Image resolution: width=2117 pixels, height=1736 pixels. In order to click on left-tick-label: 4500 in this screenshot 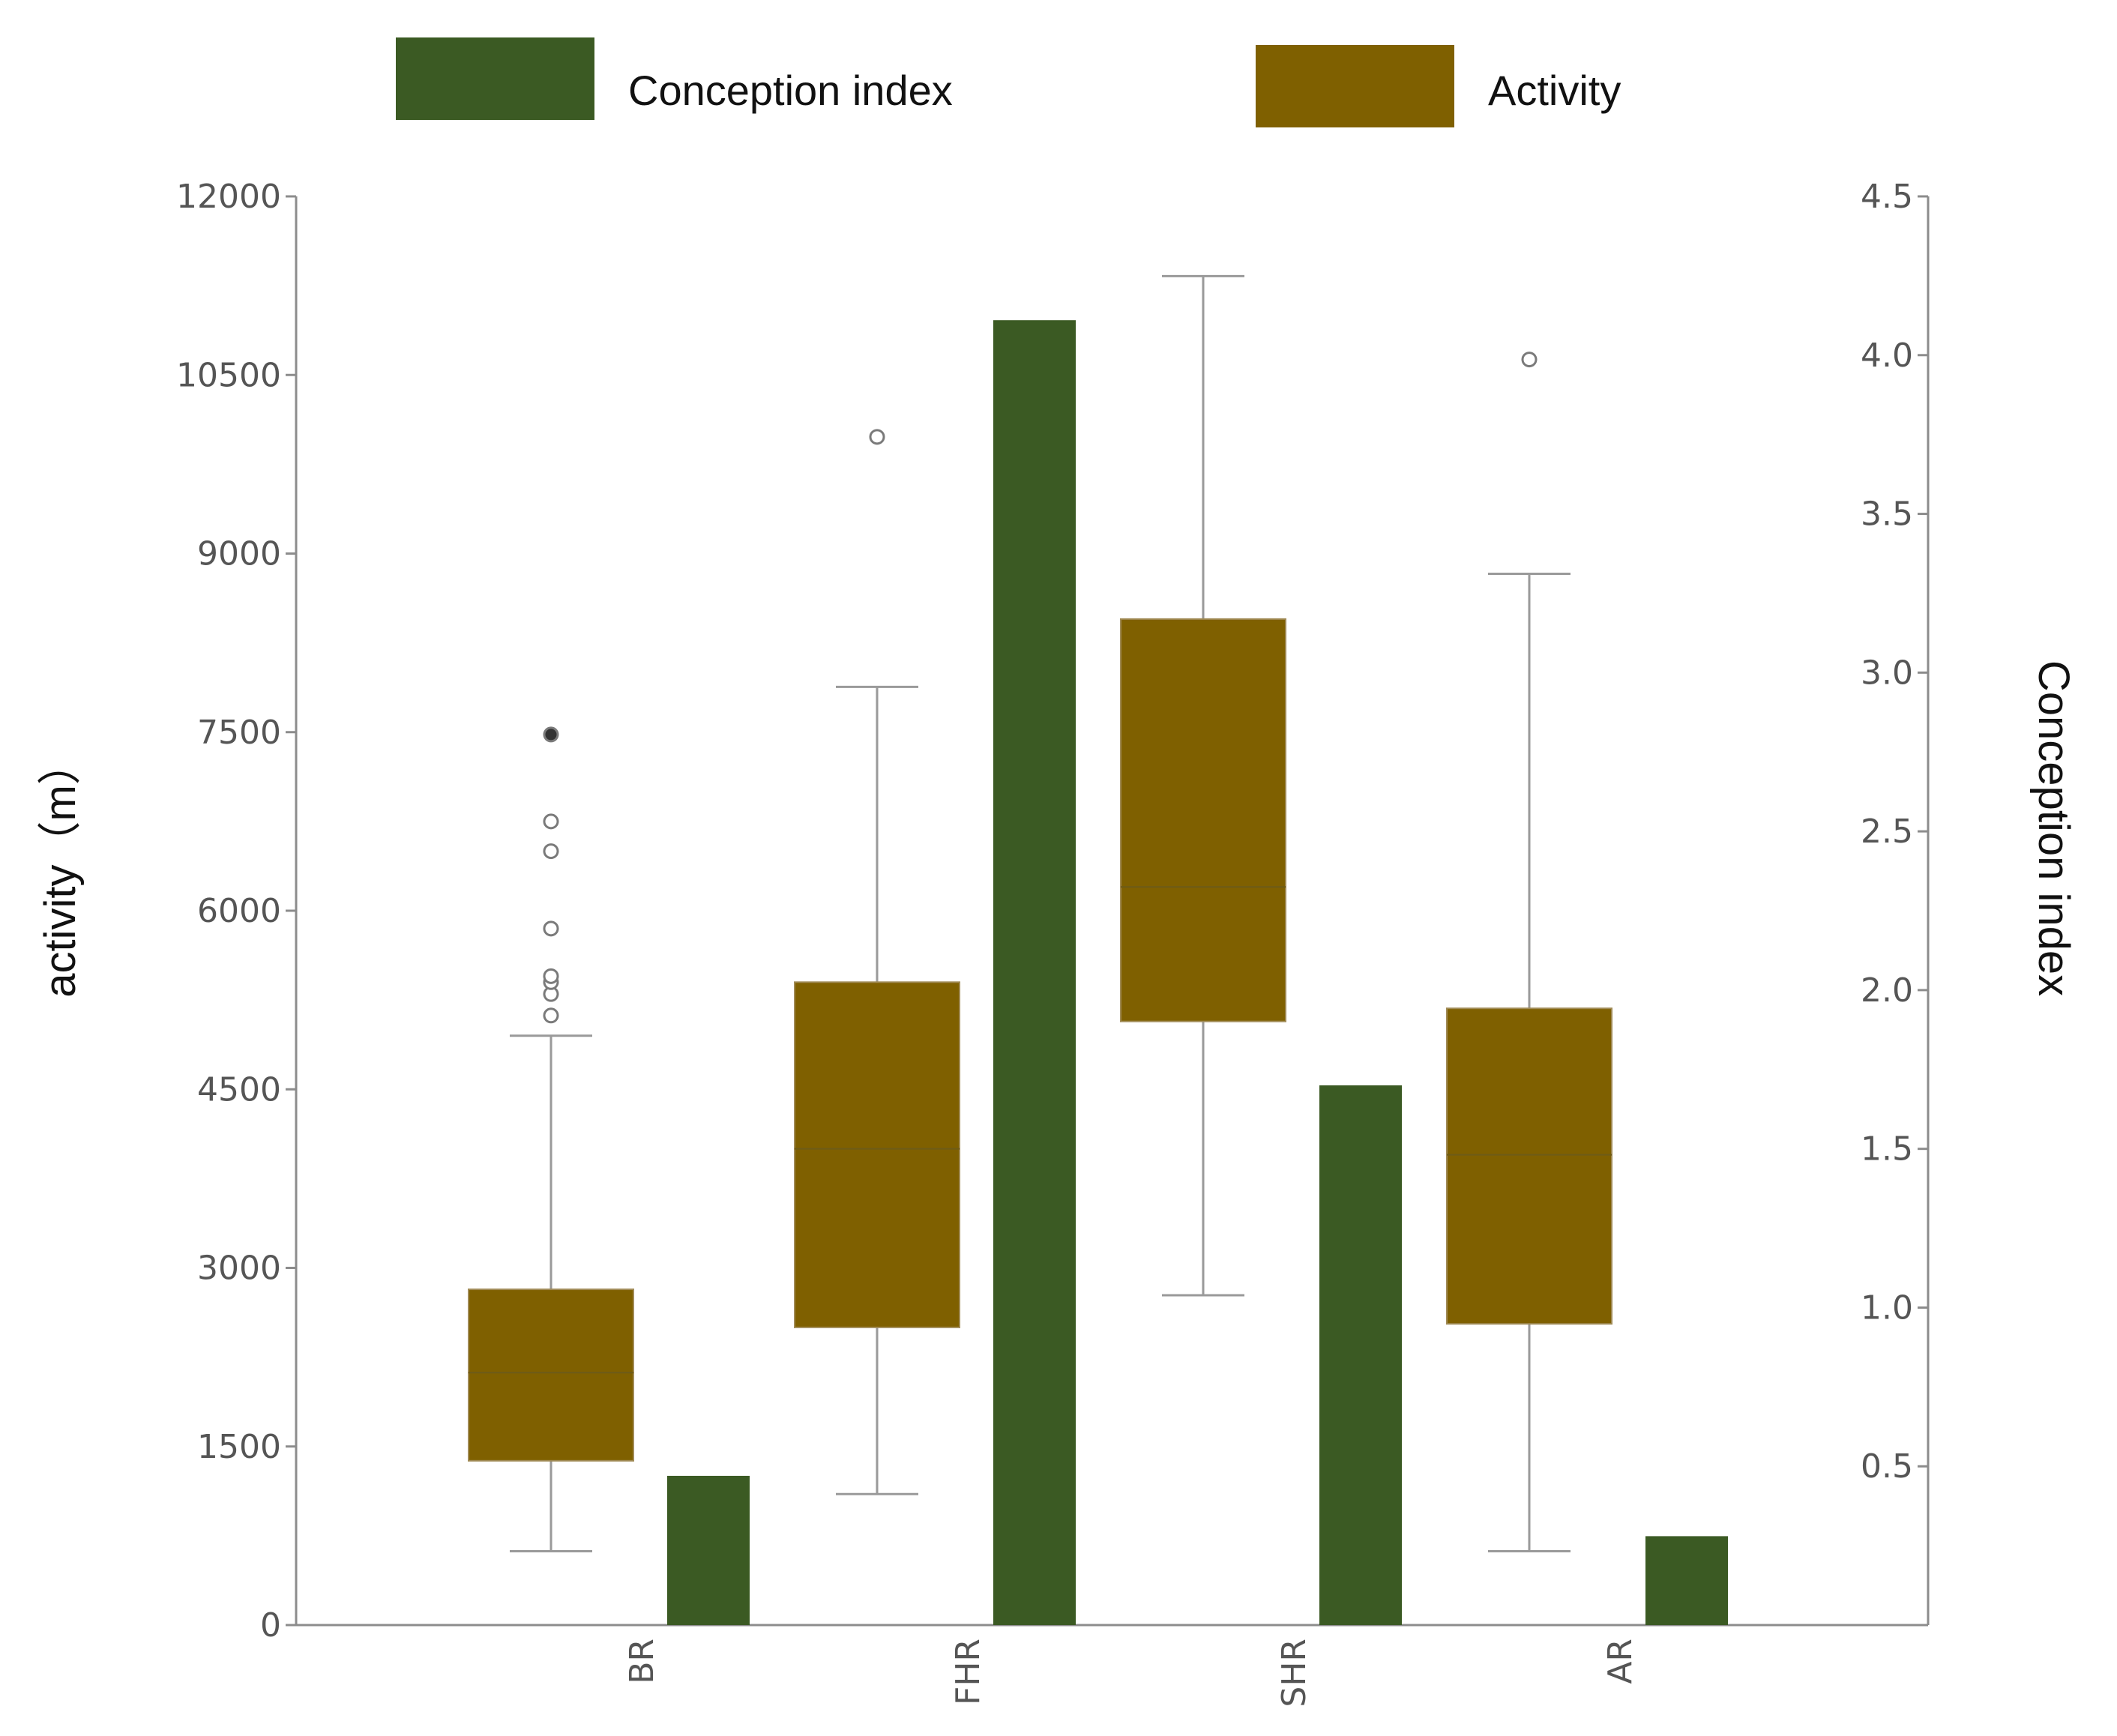, I will do `click(239, 1089)`.